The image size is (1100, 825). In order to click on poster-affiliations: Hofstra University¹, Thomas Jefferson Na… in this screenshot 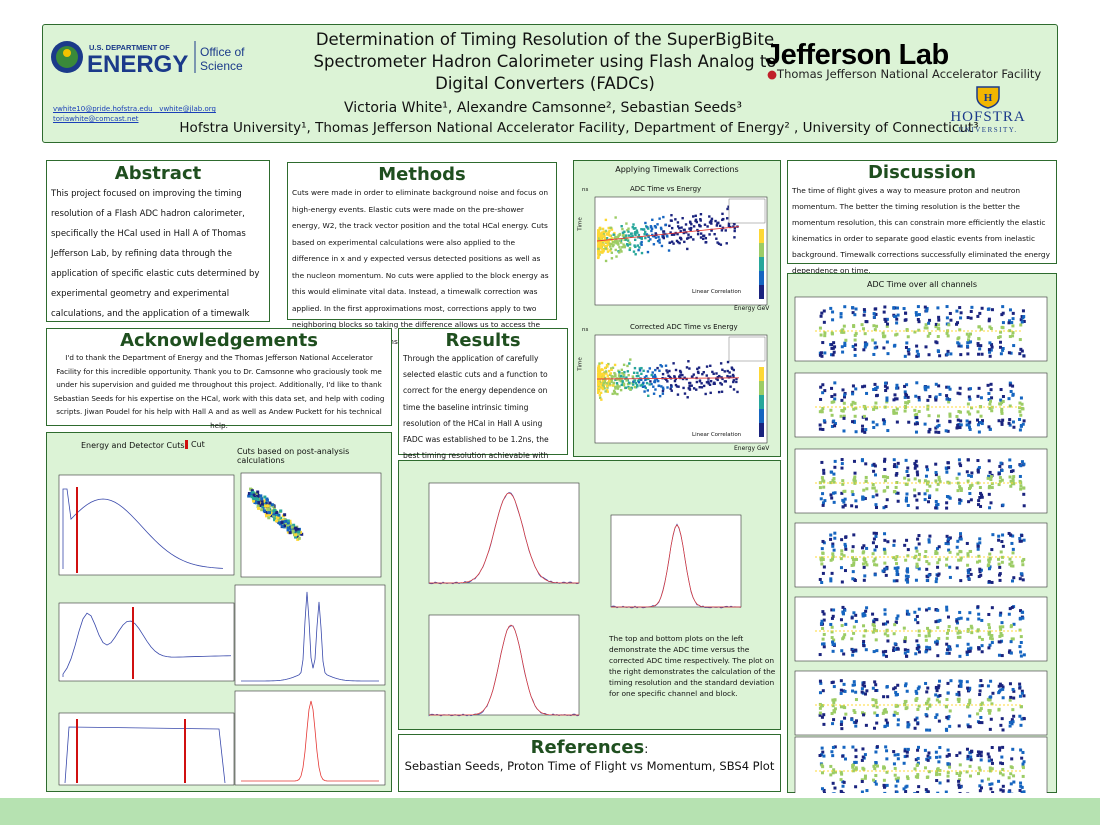, I will do `click(579, 128)`.